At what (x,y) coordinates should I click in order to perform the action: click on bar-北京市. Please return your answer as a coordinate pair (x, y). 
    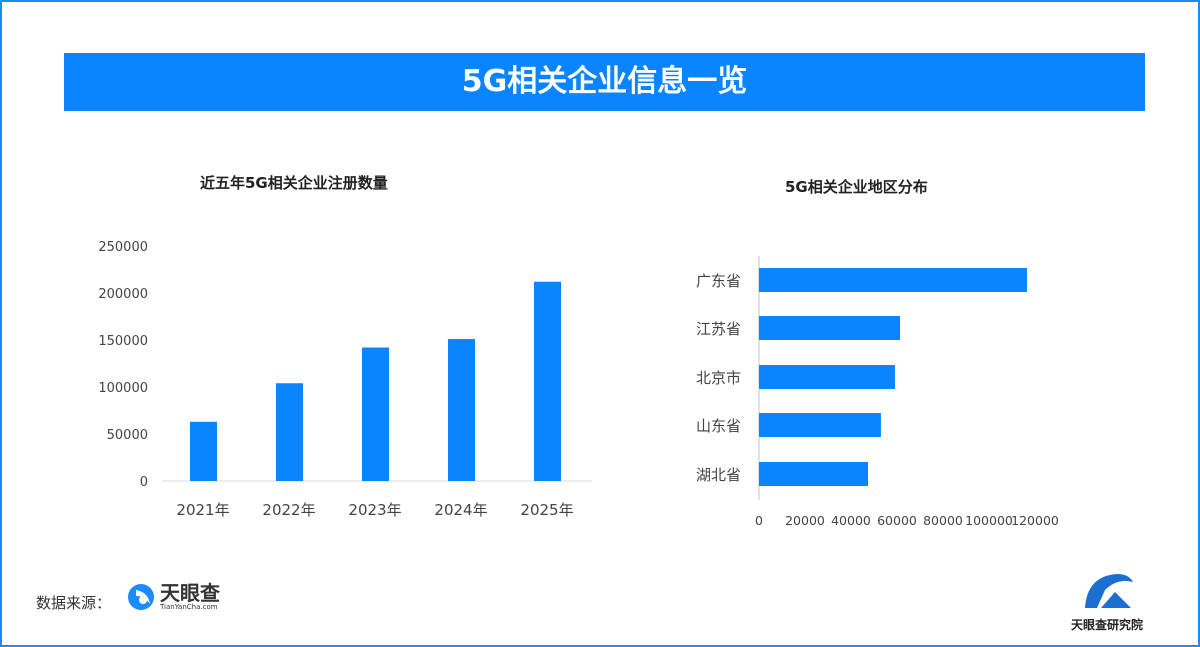
    Looking at the image, I should click on (827, 377).